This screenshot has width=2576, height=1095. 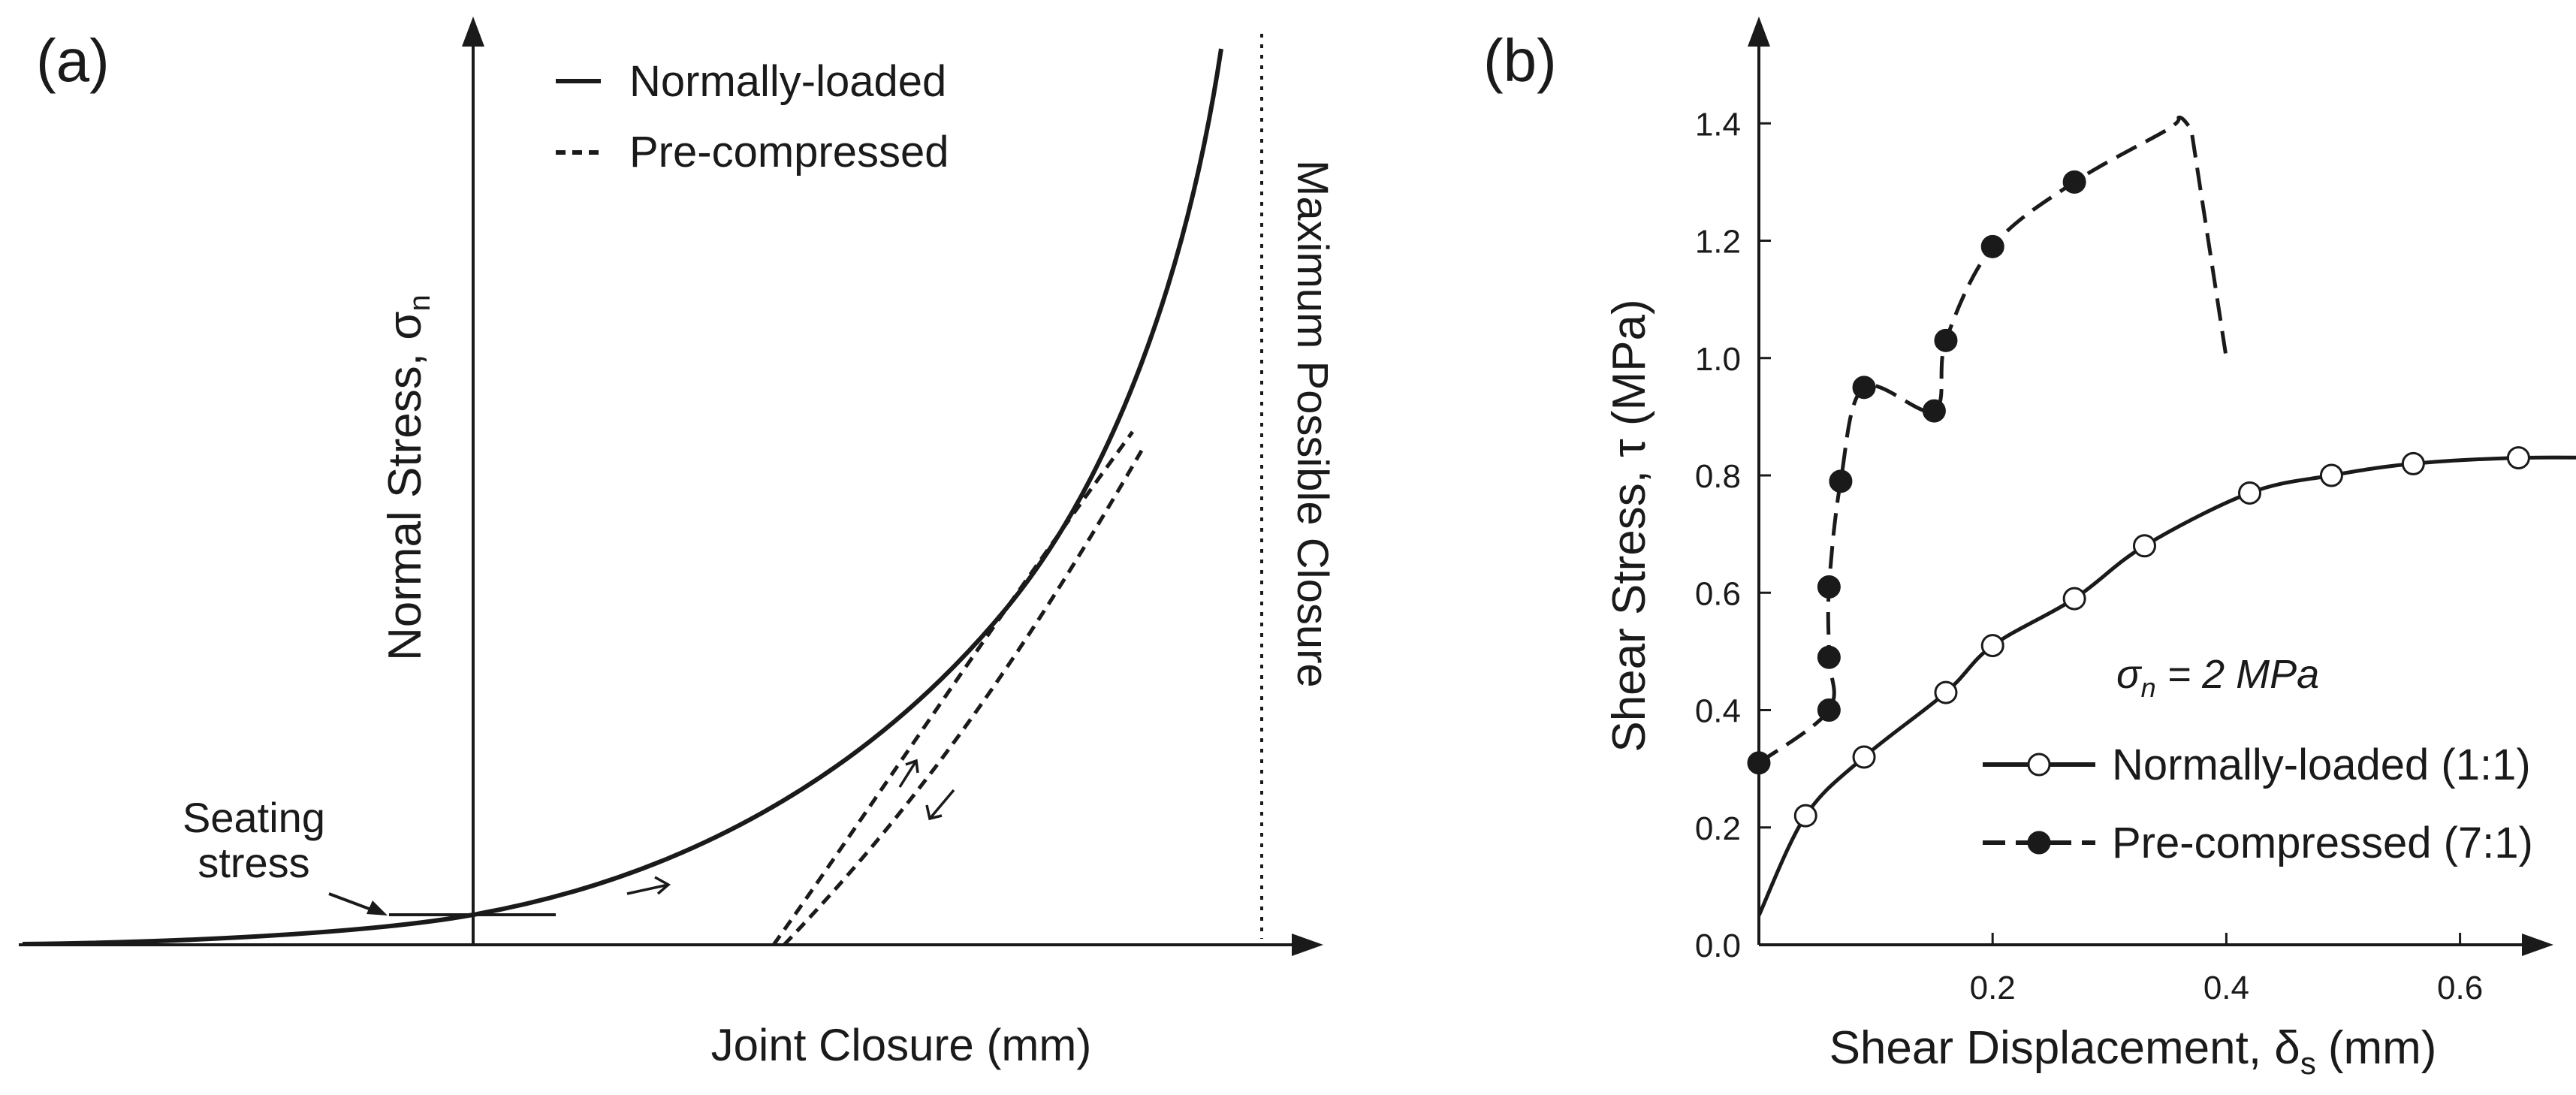 What do you see at coordinates (2537, 945) in the screenshot?
I see `b-x-axis-arrowhead` at bounding box center [2537, 945].